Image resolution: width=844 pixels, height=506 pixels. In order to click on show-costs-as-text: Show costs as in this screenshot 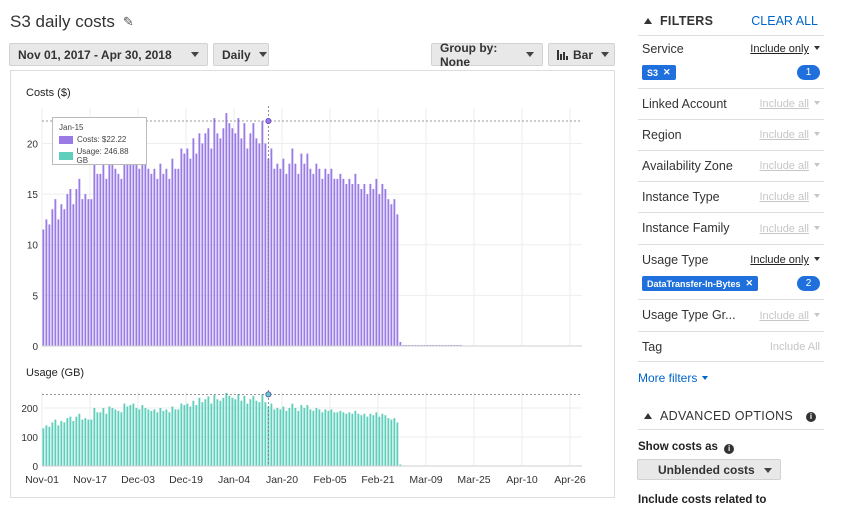, I will do `click(678, 447)`.